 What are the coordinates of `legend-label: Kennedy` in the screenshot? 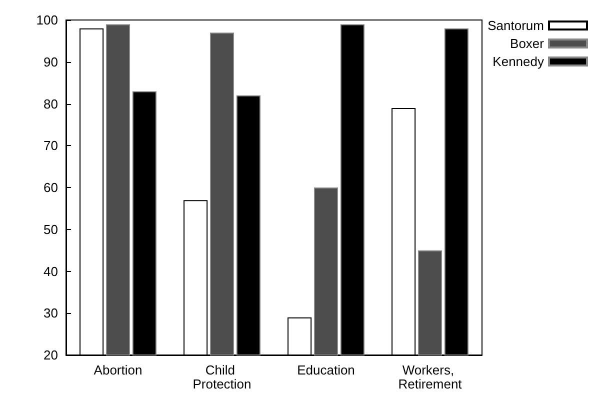 It's located at (518, 61).